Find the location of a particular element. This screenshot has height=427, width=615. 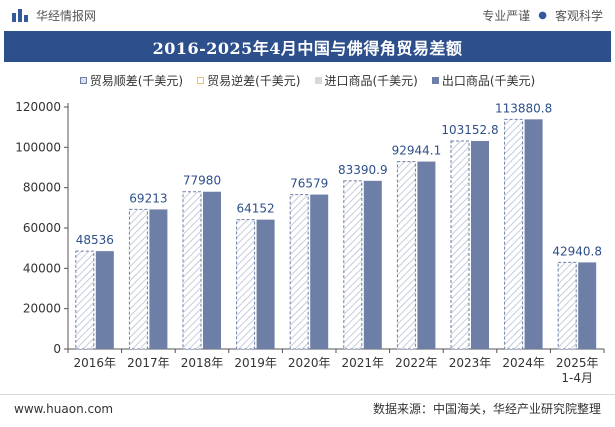

data-label: 113880.8 is located at coordinates (523, 108).